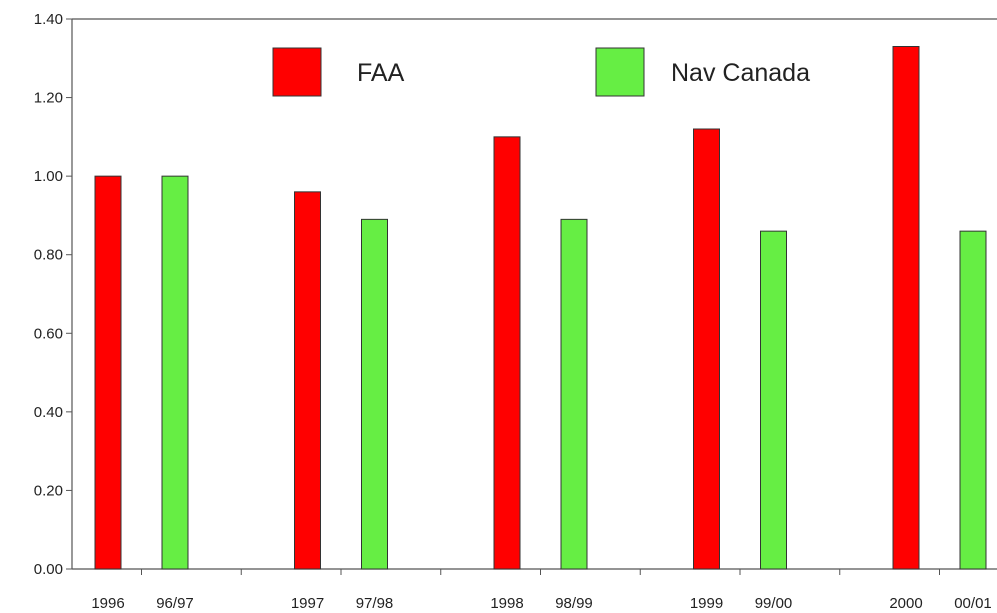 The width and height of the screenshot is (997, 613). I want to click on x-tick-label: 1997, so click(307, 603).